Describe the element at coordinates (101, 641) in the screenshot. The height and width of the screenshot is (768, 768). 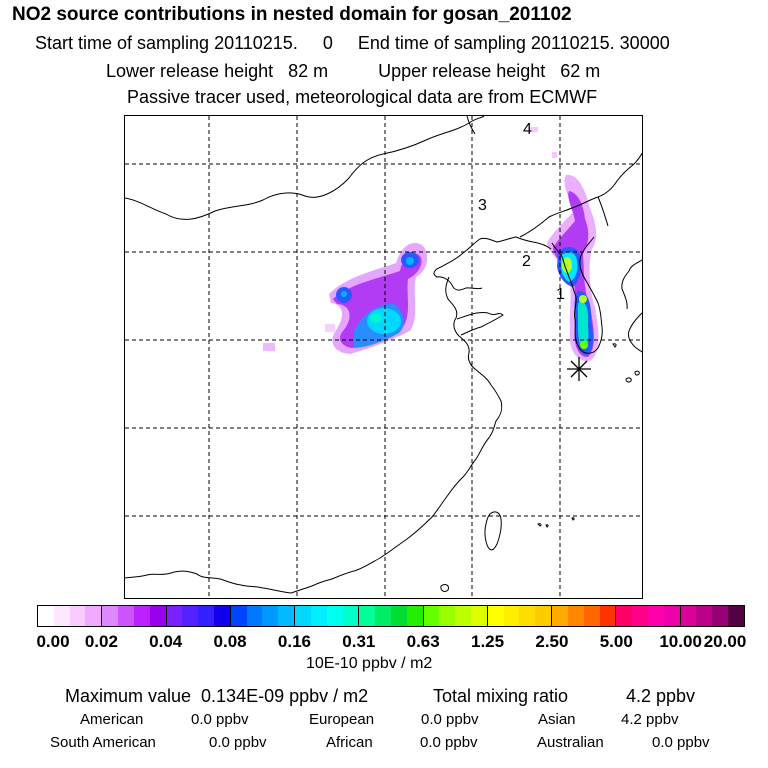
I see `colorbar-tick-label: 0.02` at that location.